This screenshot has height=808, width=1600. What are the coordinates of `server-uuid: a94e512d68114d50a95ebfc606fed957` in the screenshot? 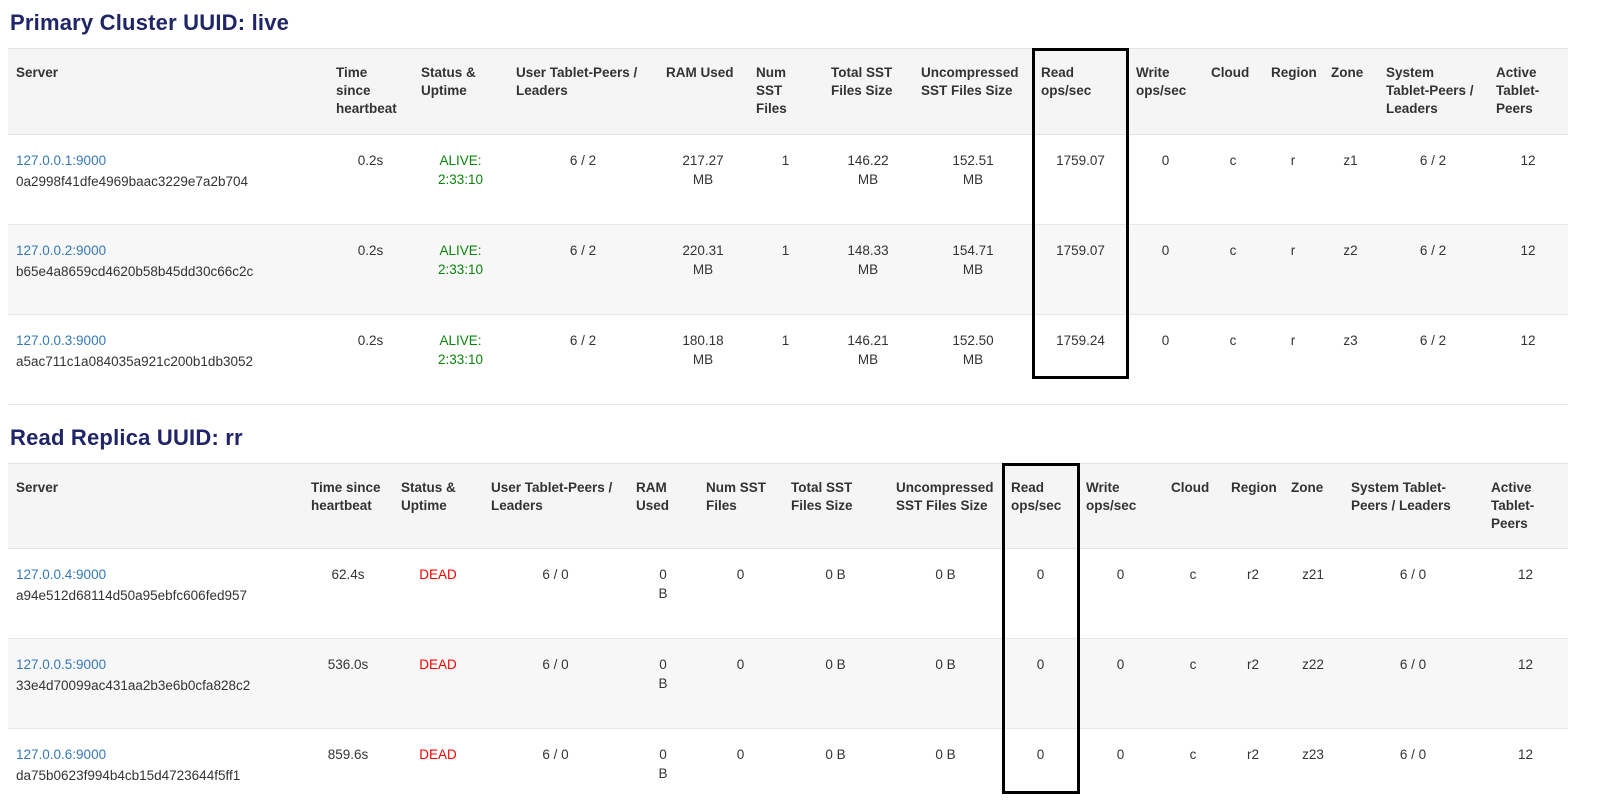 It's located at (131, 596).